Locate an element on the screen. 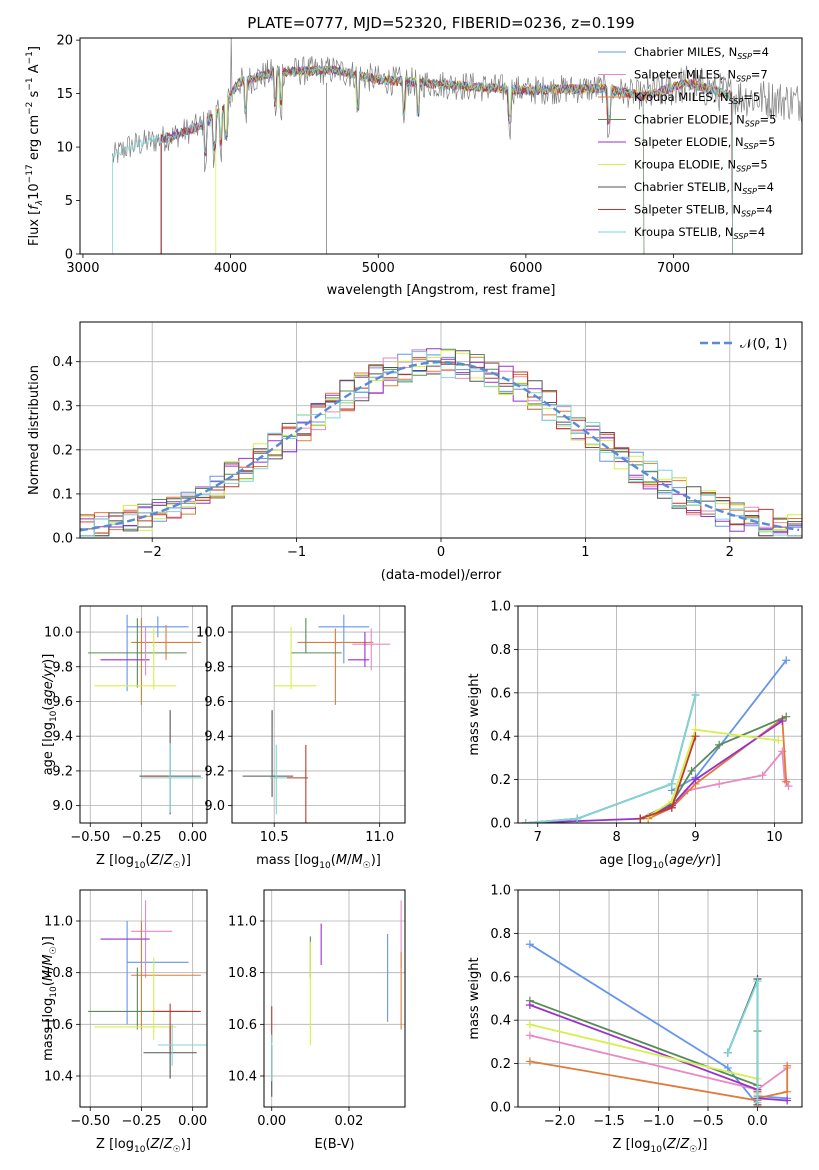 Image resolution: width=819 pixels, height=1170 pixels. y-tick-label: 5 is located at coordinates (69, 201).